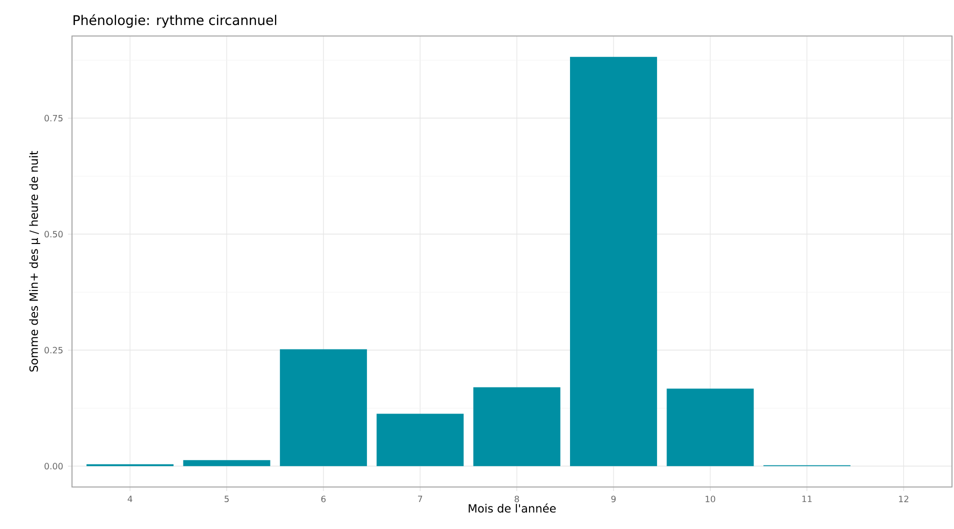  I want to click on y-tick-label: 0.75, so click(53, 118).